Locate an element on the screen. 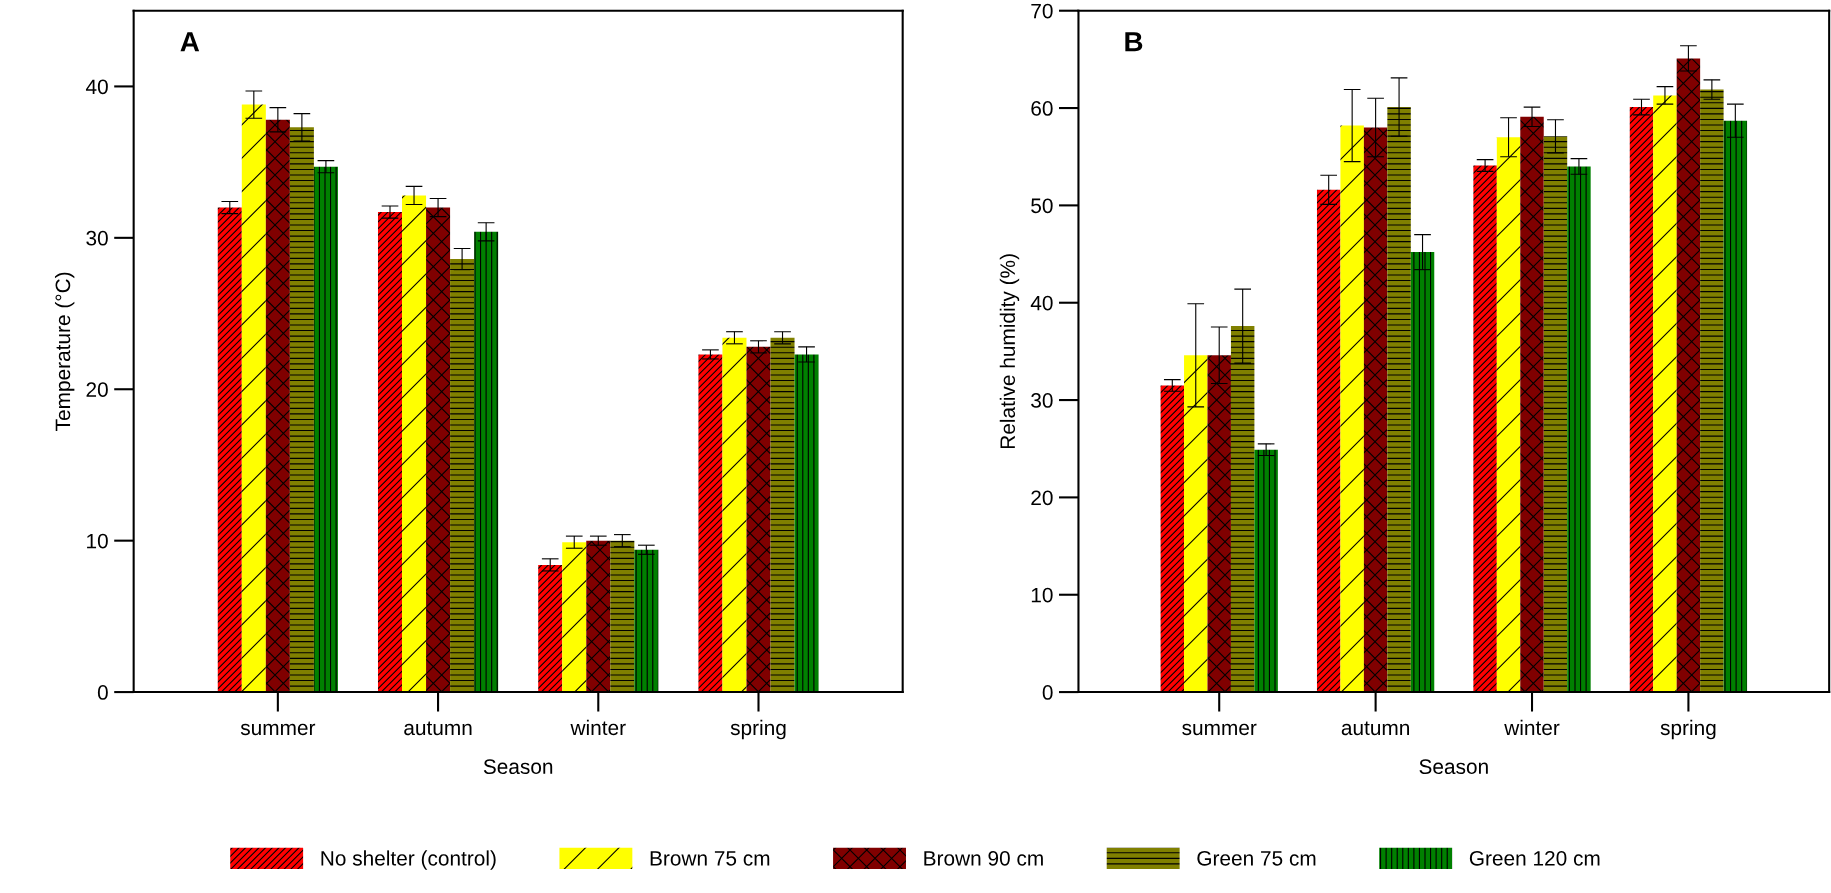 This screenshot has width=1831, height=893. legend-label: Green 75 cm is located at coordinates (1256, 858).